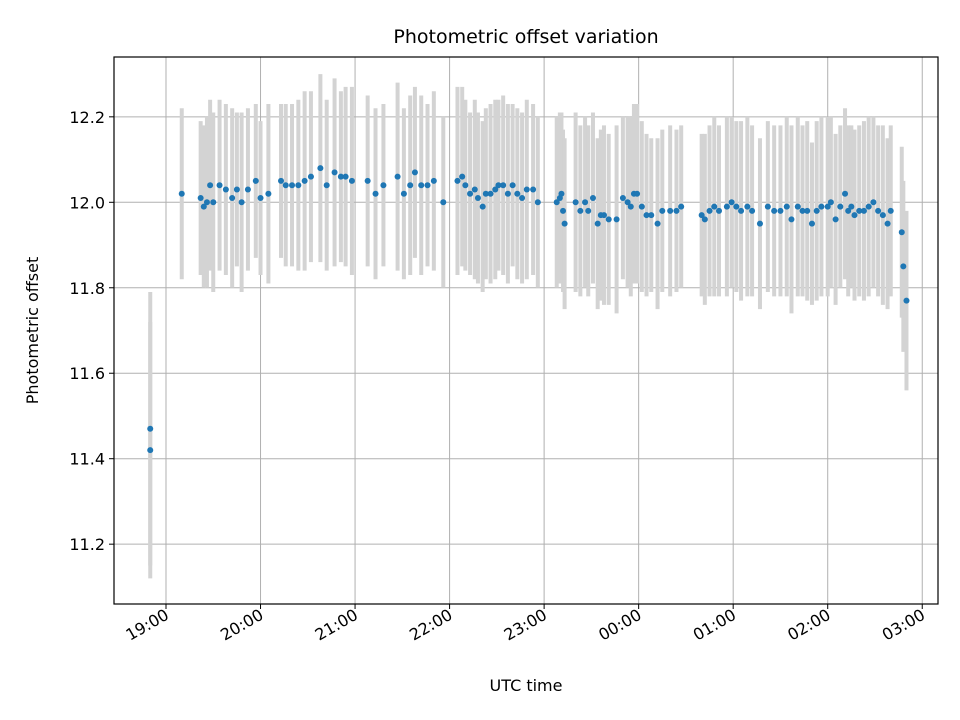 This screenshot has height=720, width=960. Describe the element at coordinates (87, 117) in the screenshot. I see `y-tick-label: 12.2` at that location.